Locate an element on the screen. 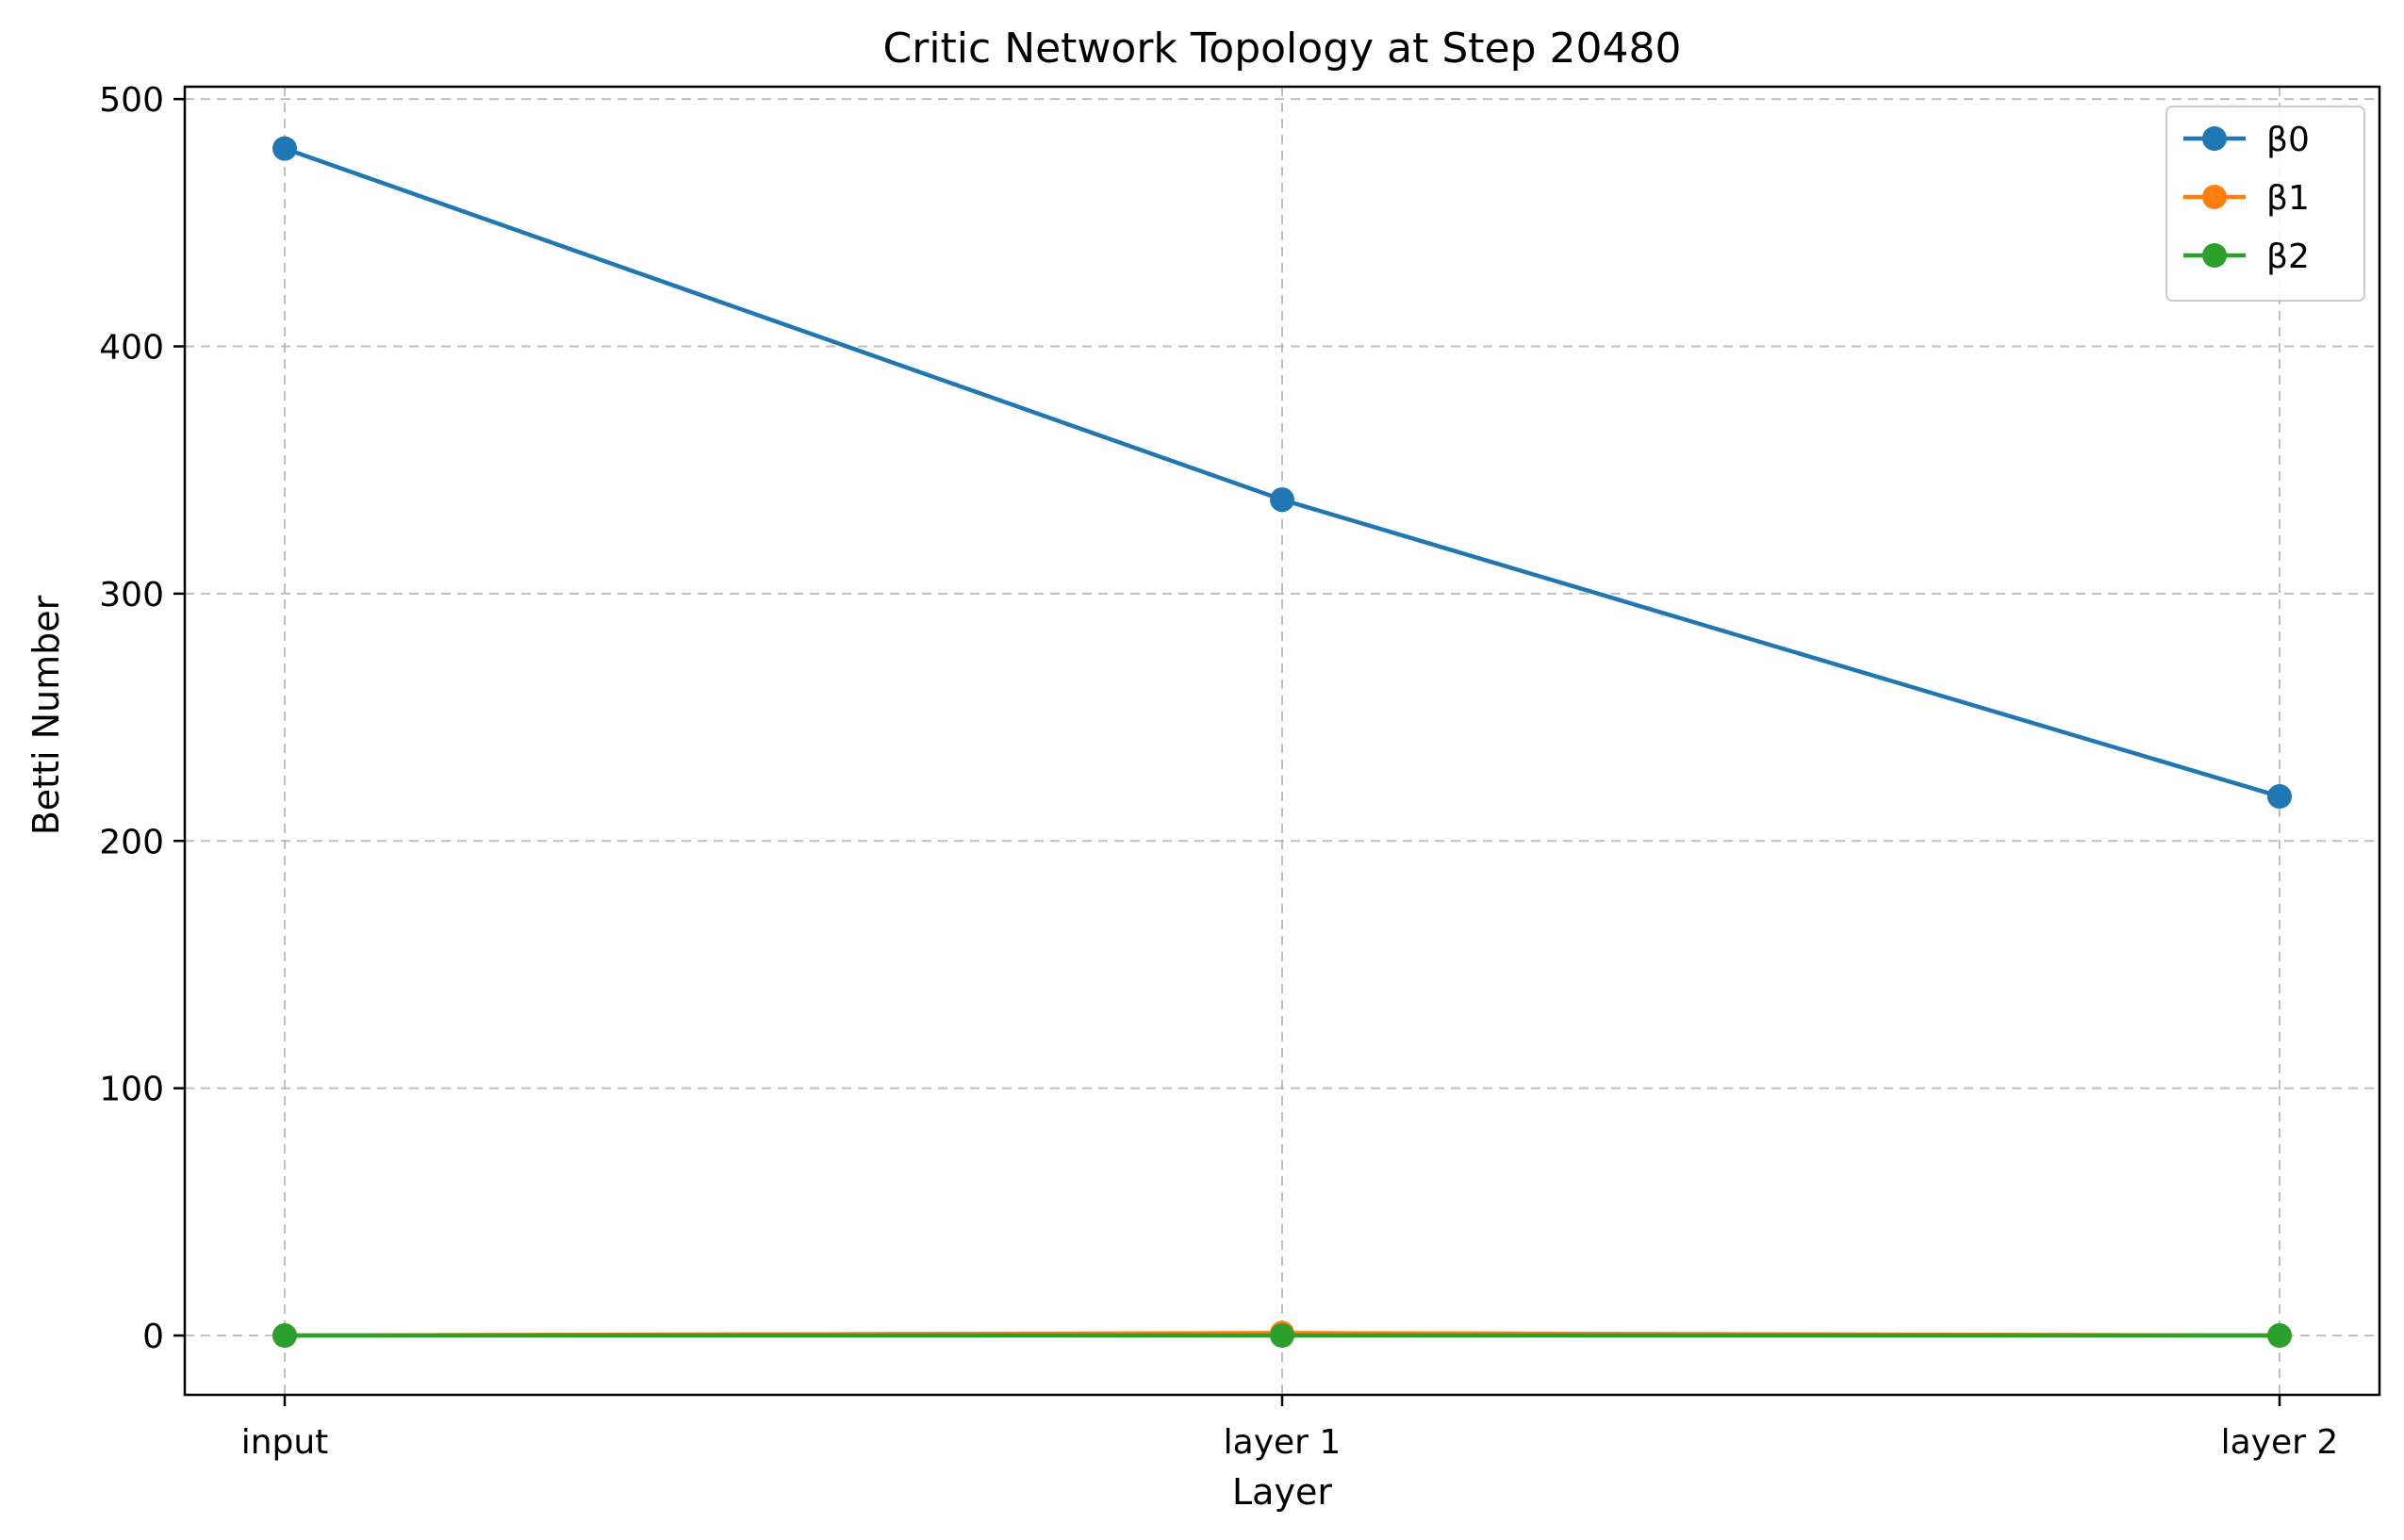 Image resolution: width=2404 pixels, height=1540 pixels. y-tick-label: 300 is located at coordinates (131, 595).